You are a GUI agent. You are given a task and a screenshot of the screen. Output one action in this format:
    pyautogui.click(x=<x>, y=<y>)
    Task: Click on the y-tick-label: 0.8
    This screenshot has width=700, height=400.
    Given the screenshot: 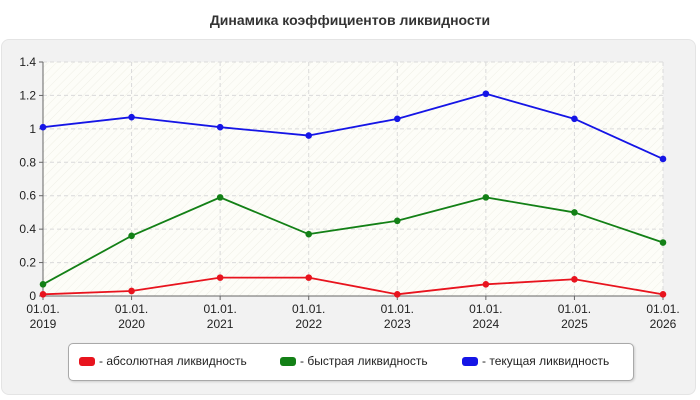 What is the action you would take?
    pyautogui.click(x=27, y=162)
    